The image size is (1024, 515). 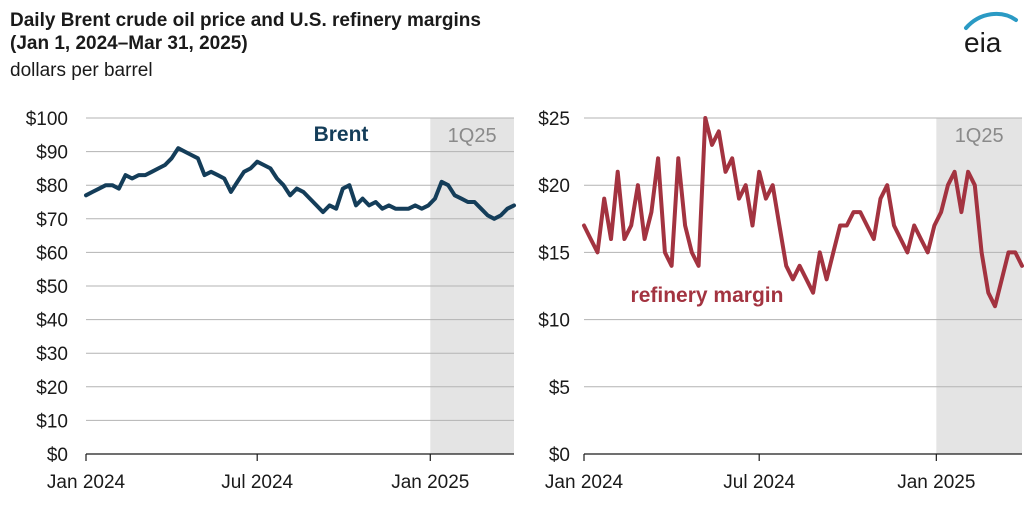 What do you see at coordinates (52, 186) in the screenshot?
I see `y-tick-label: $80` at bounding box center [52, 186].